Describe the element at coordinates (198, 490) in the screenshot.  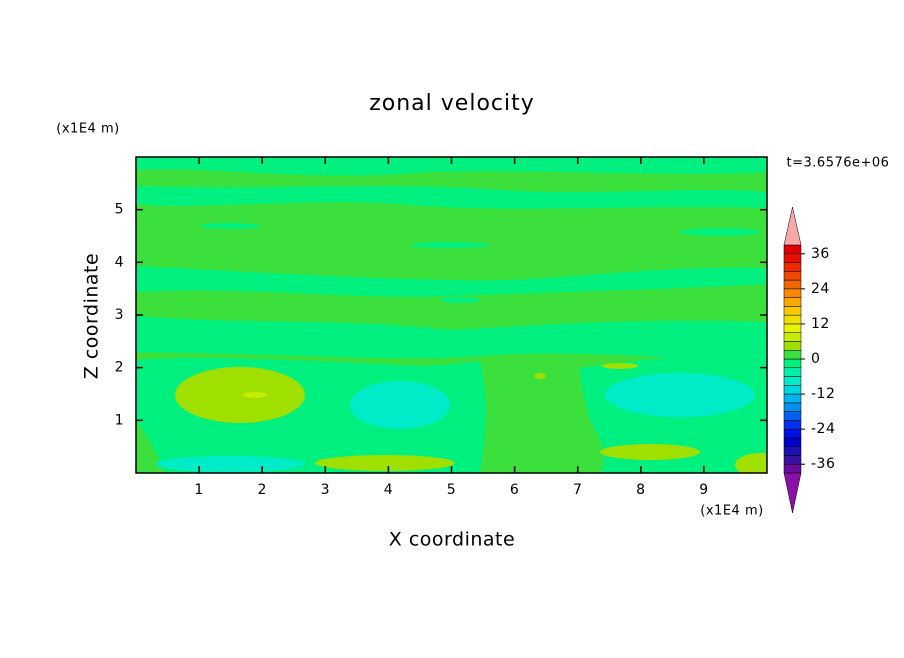
I see `x-tick-label: 1` at that location.